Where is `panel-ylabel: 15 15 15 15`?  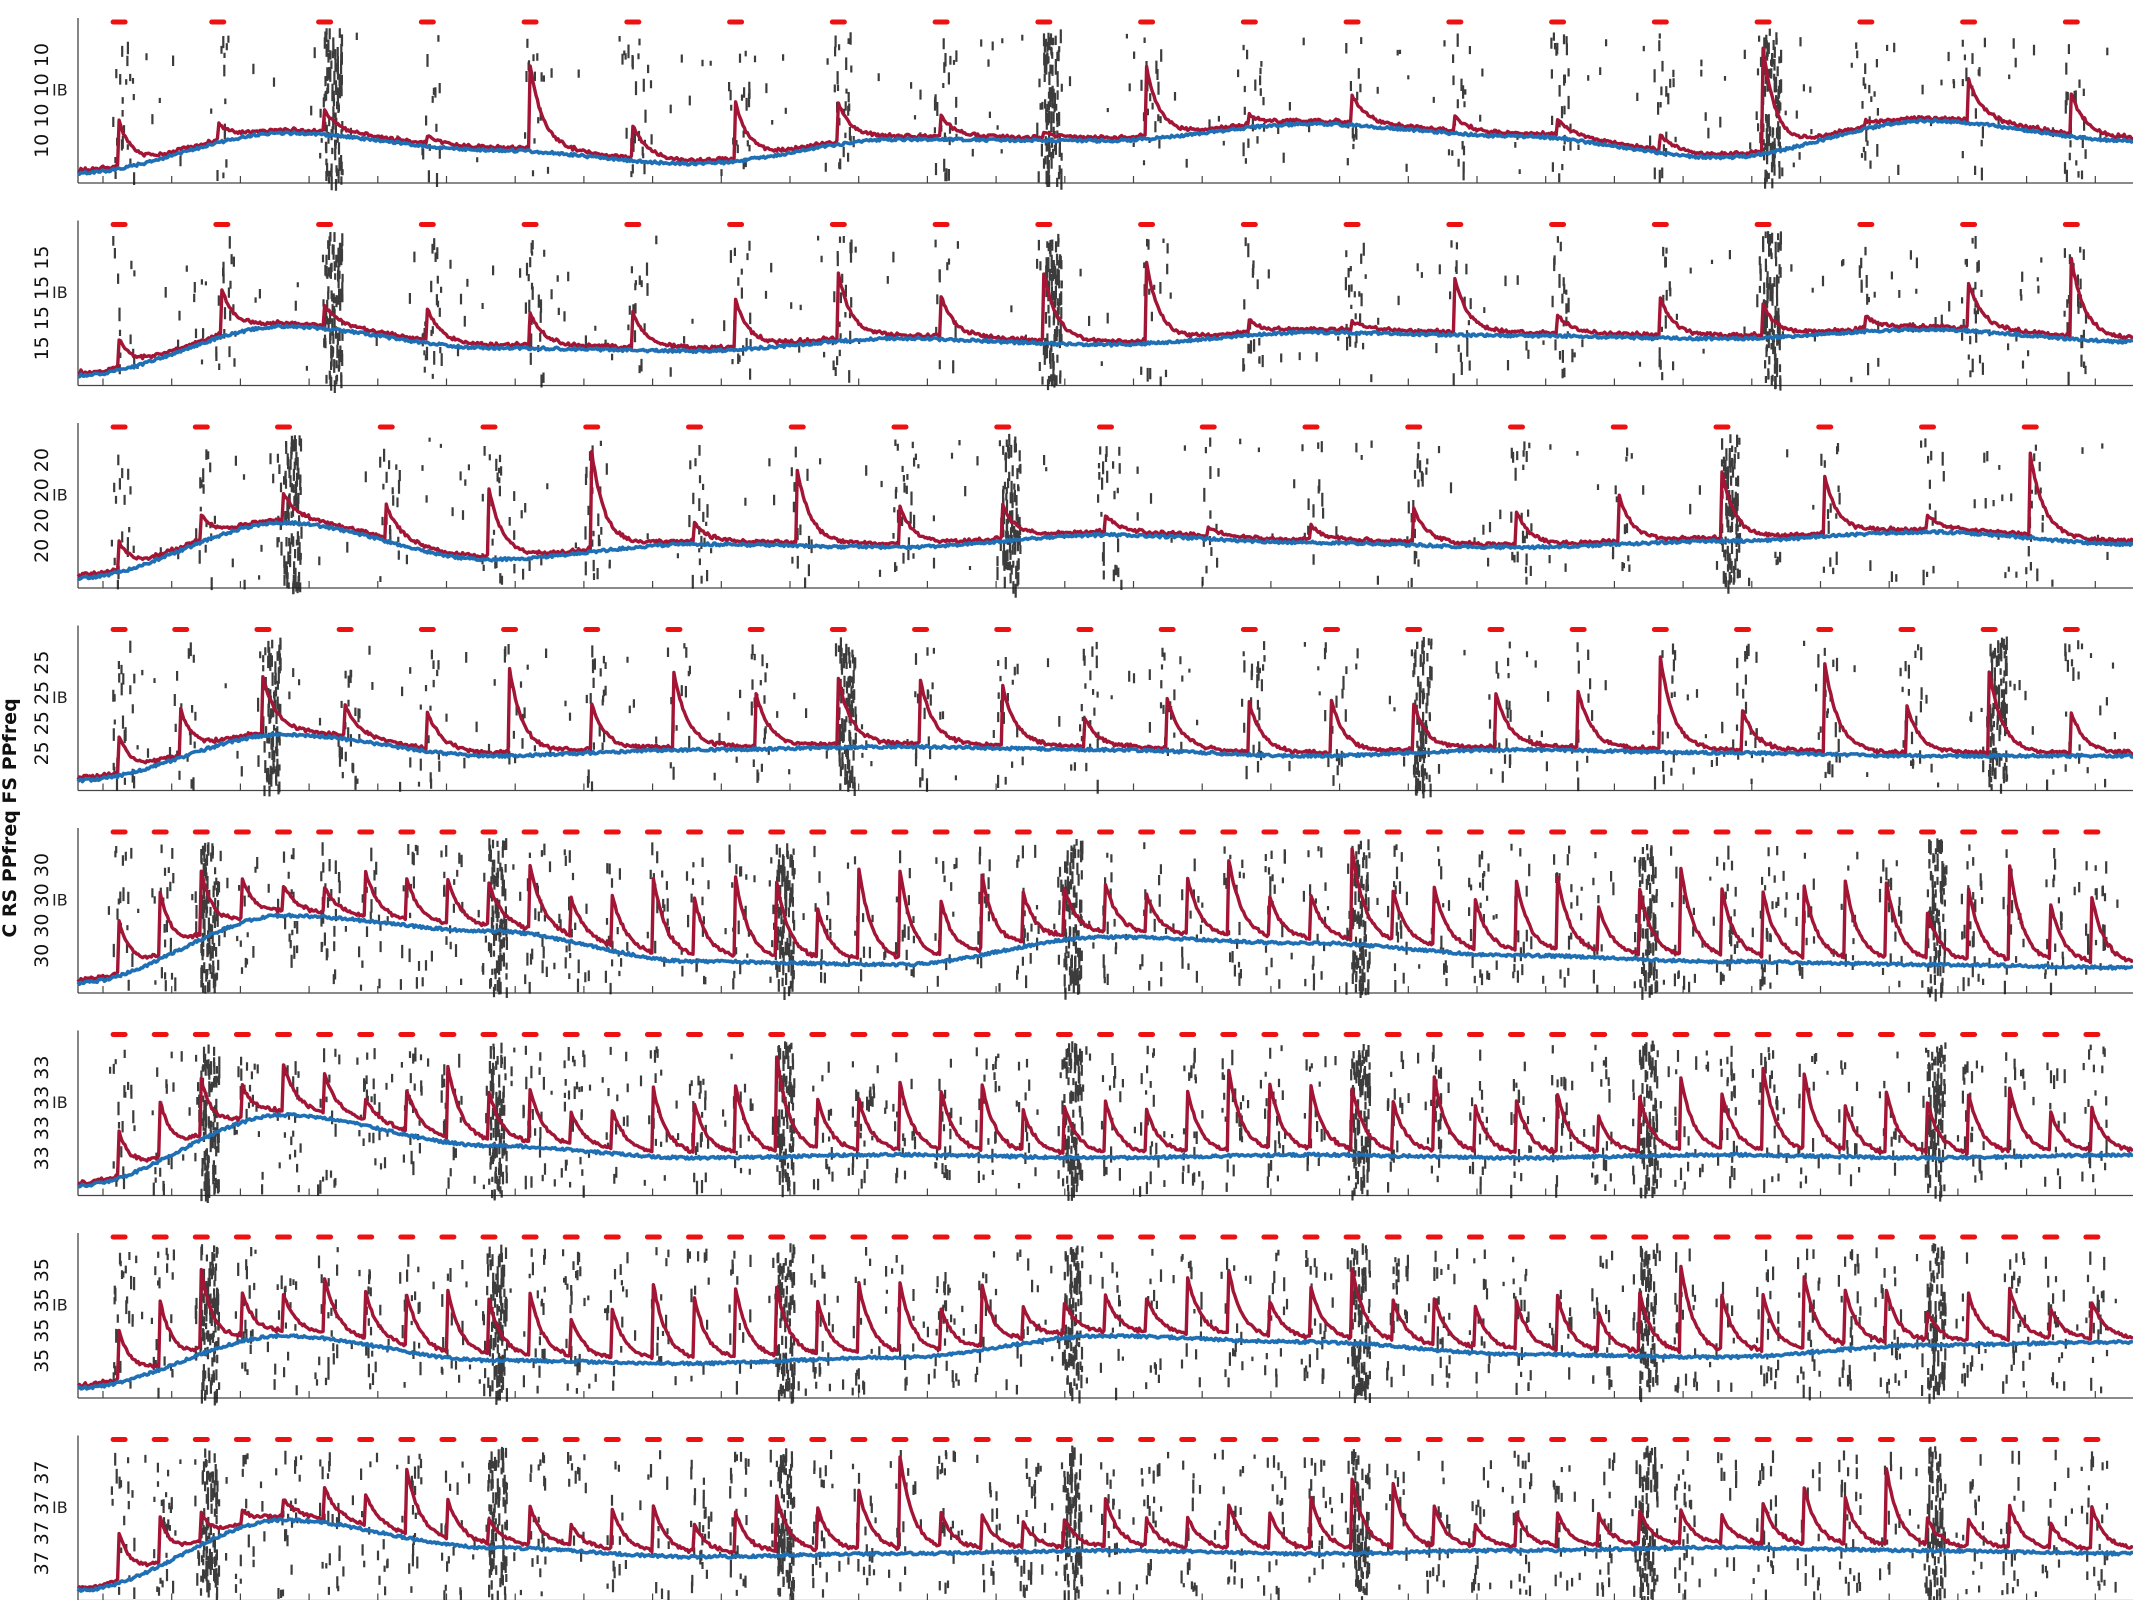 panel-ylabel: 15 15 15 15 is located at coordinates (42, 303).